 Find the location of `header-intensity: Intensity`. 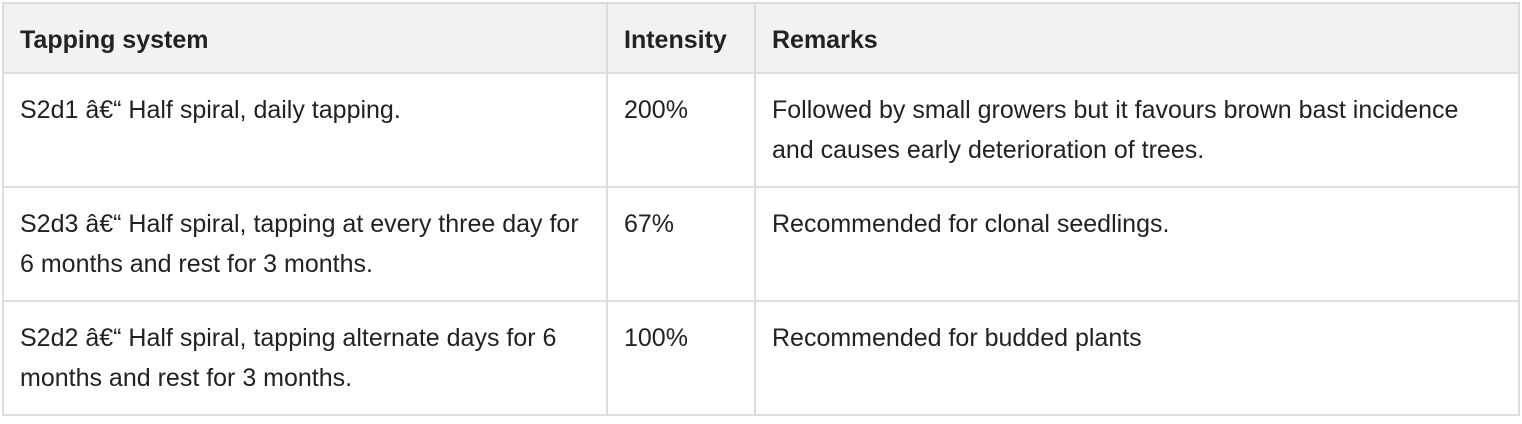

header-intensity: Intensity is located at coordinates (681, 38).